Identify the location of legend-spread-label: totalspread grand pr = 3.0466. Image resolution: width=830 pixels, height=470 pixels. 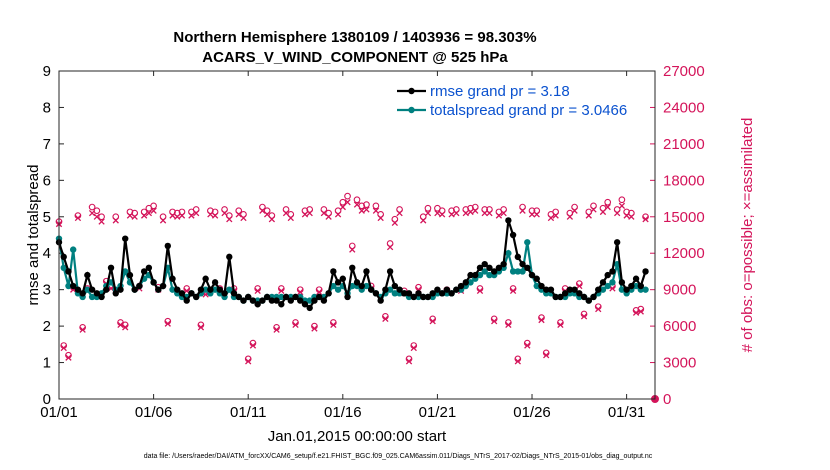
(528, 110).